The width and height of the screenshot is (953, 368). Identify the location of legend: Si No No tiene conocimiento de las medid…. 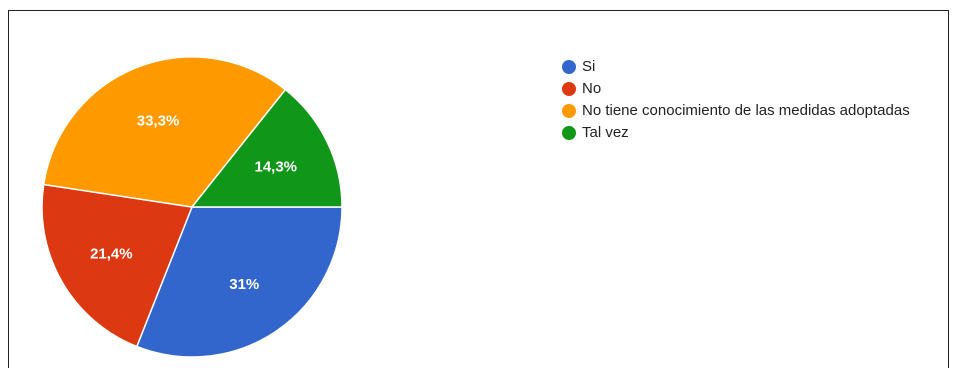
(752, 101).